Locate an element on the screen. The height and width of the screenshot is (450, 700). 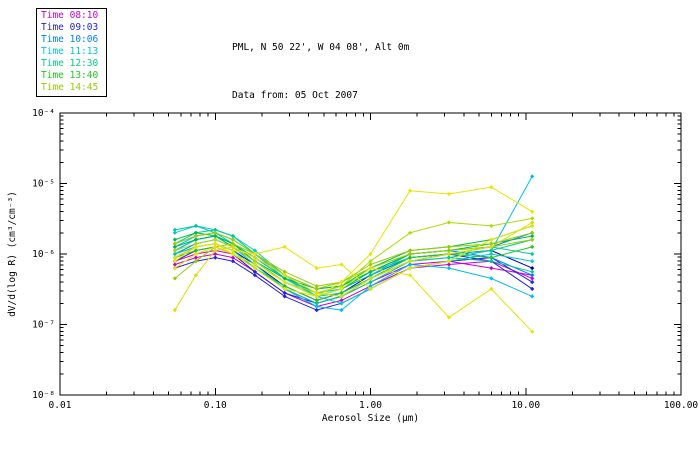
x-tick-label: 0.01 is located at coordinates (60, 405).